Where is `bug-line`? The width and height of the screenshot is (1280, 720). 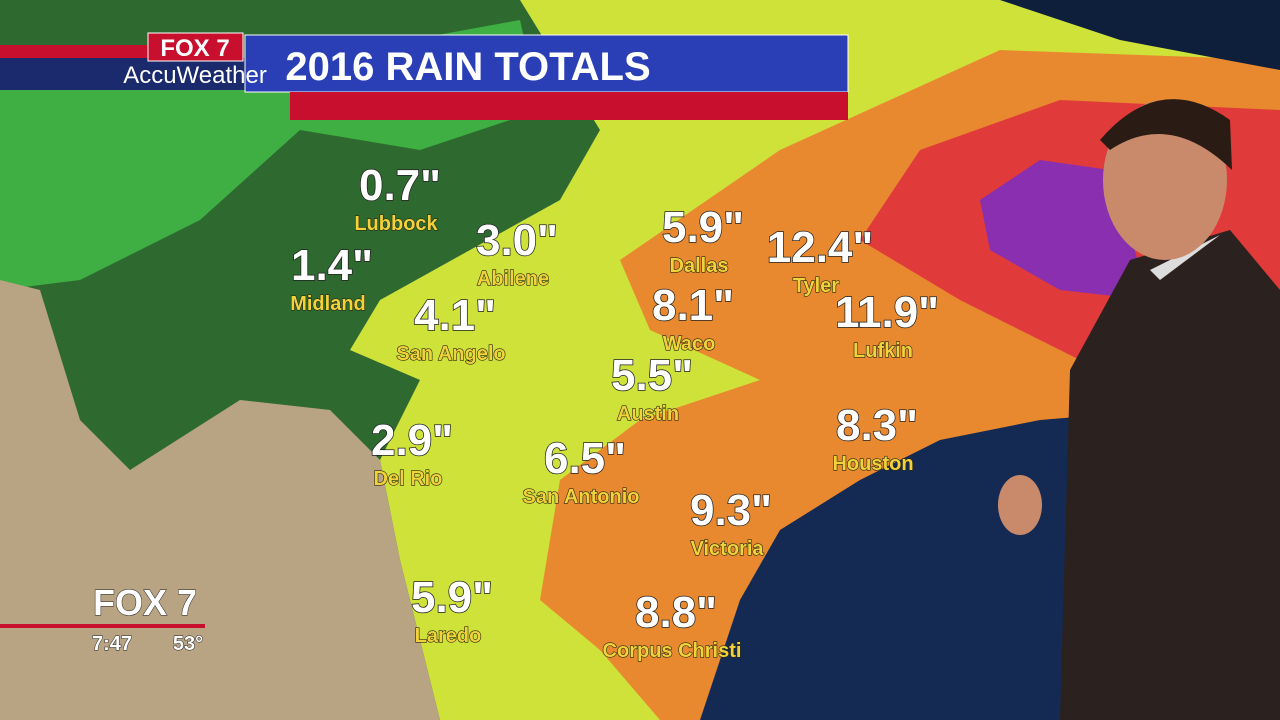
bug-line is located at coordinates (102, 626).